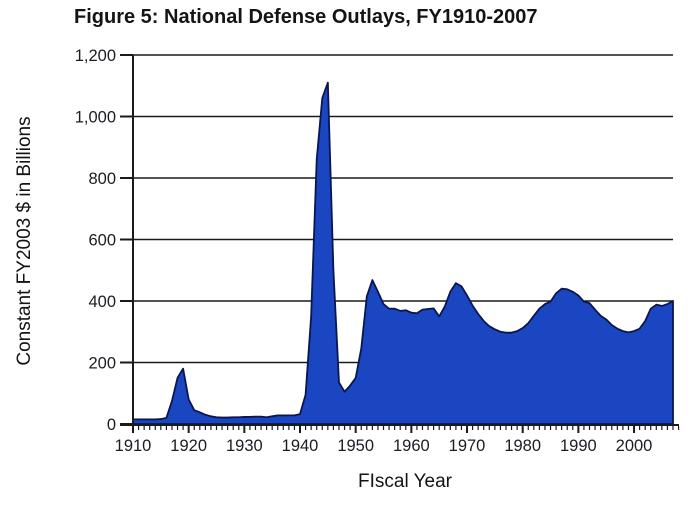 The image size is (696, 512). What do you see at coordinates (355, 446) in the screenshot?
I see `x-tick-label: 1950` at bounding box center [355, 446].